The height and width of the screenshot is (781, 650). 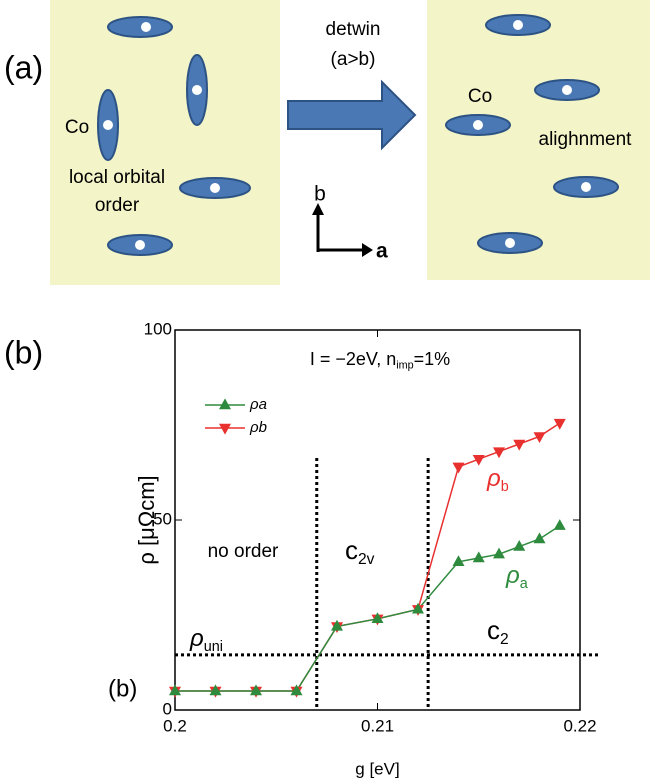 I want to click on annotation: I = −2eV, nimp=1%, so click(x=380, y=360).